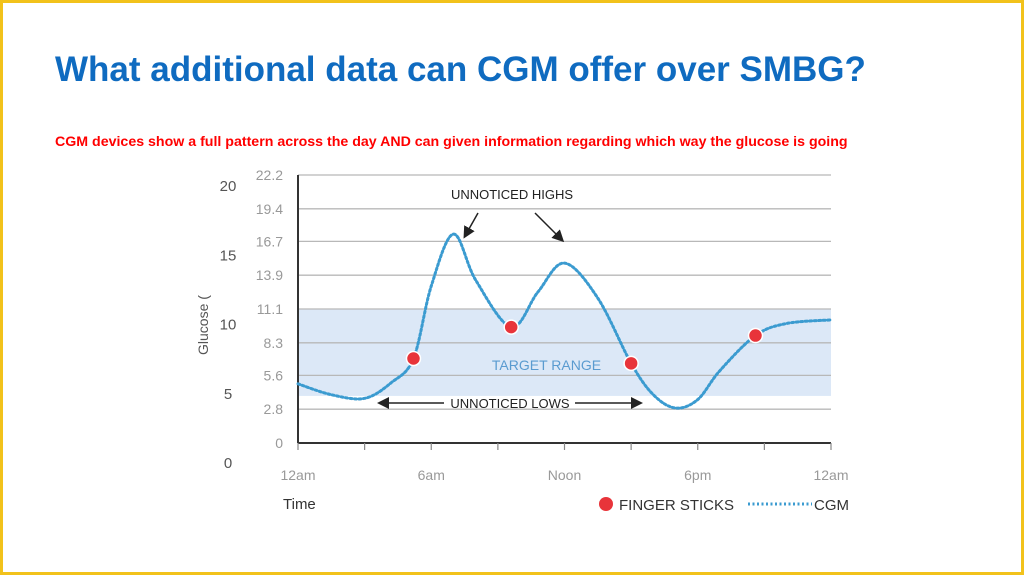 This screenshot has height=575, width=1024. Describe the element at coordinates (274, 343) in the screenshot. I see `y-tick-label: 8.3` at that location.